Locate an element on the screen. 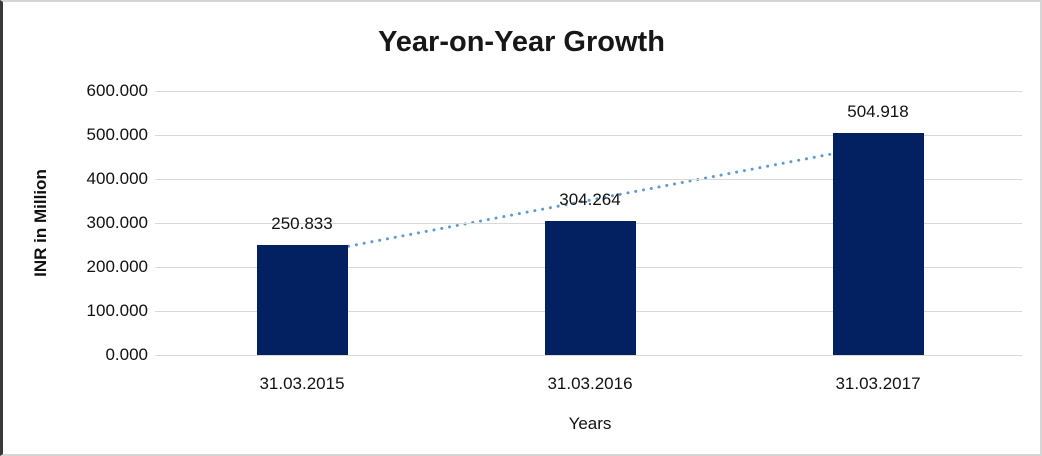 This screenshot has width=1042, height=456. bar-data-label: 304.264 is located at coordinates (590, 199).